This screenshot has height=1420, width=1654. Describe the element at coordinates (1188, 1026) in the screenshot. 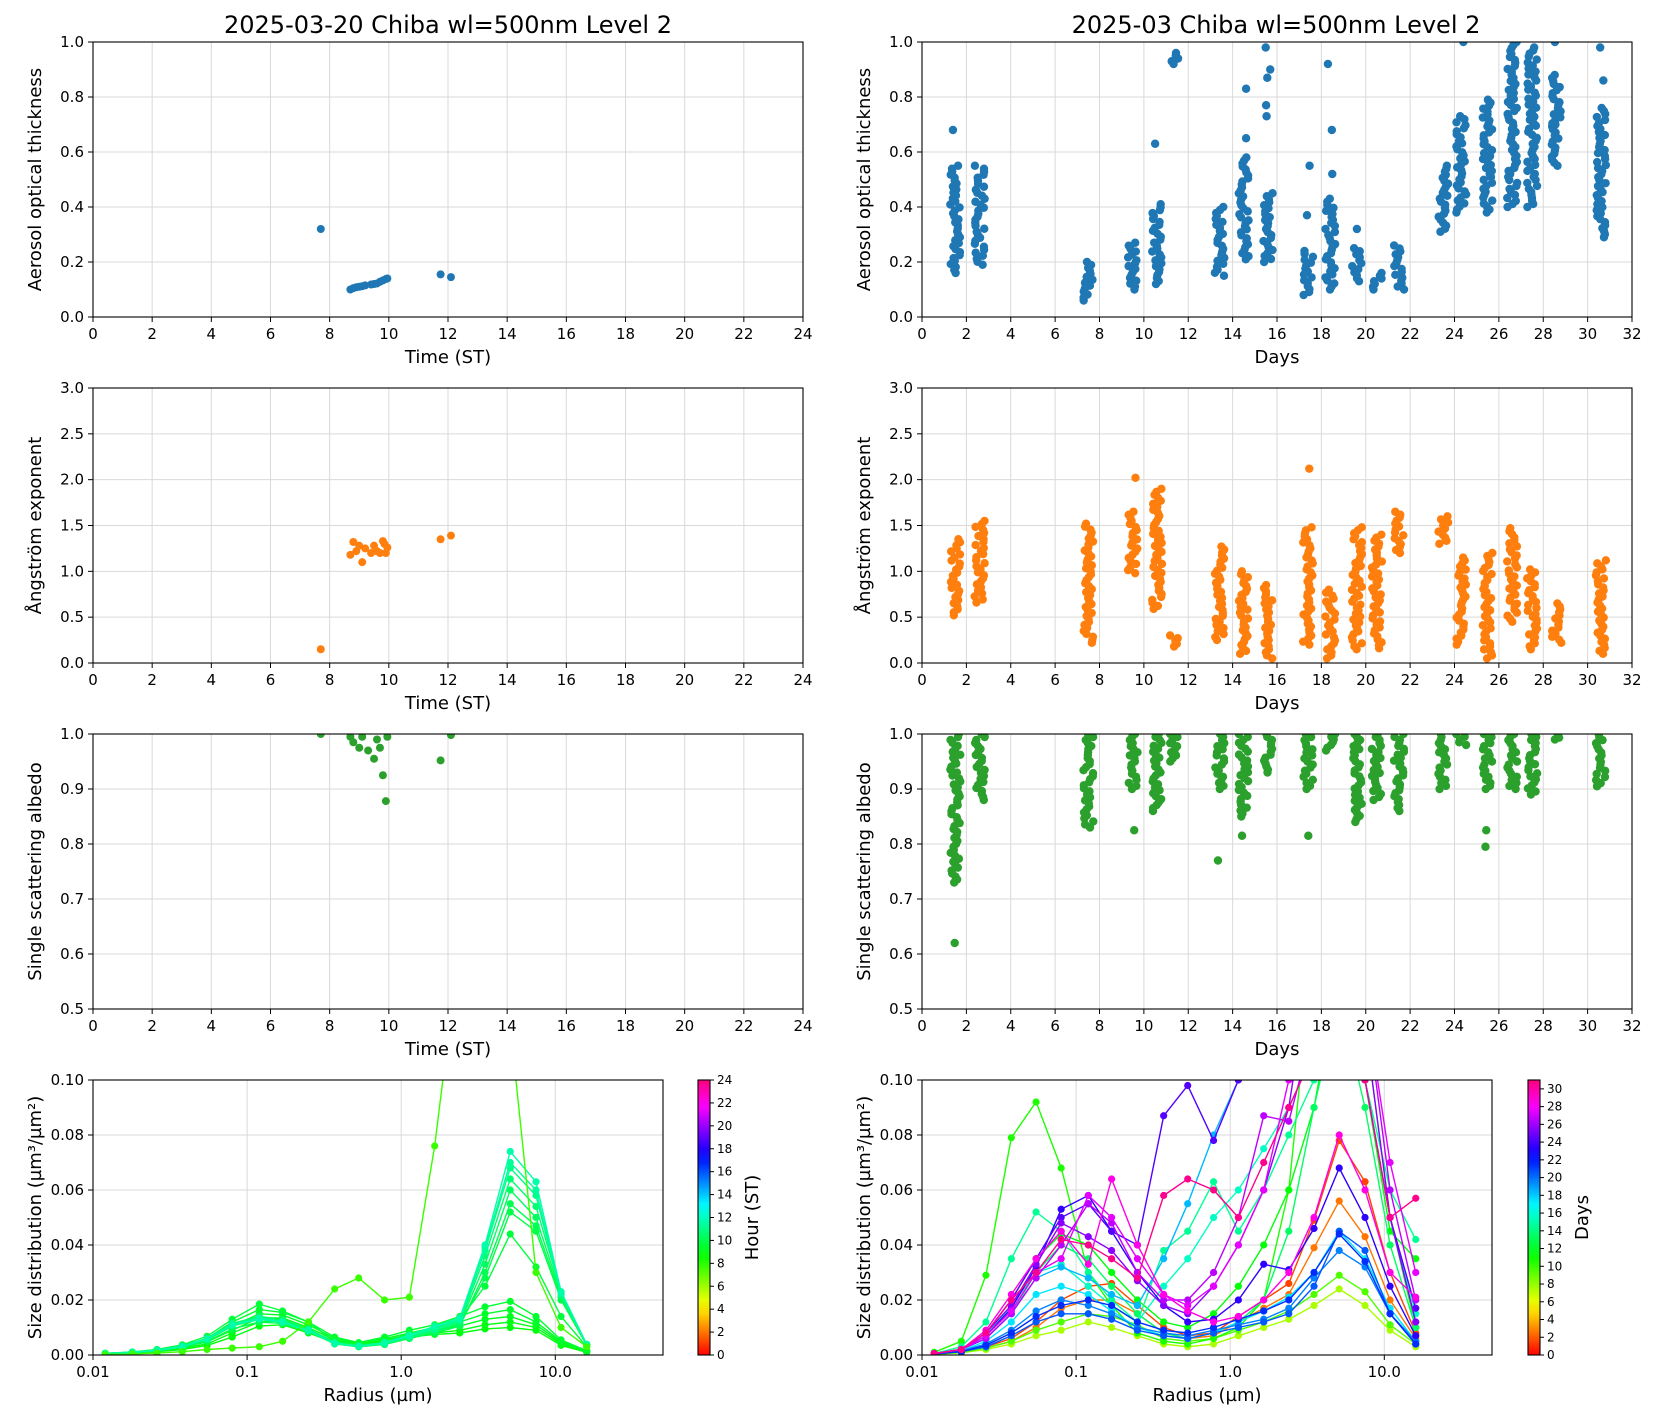

I see `x-tick-label: 12` at that location.